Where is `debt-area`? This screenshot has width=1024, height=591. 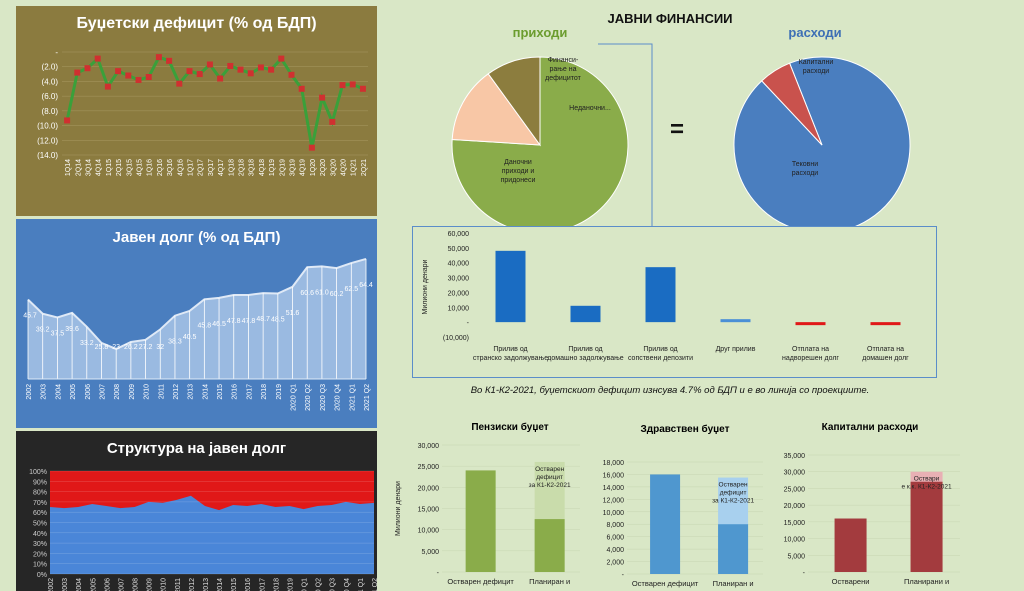
debt-area is located at coordinates (197, 318).